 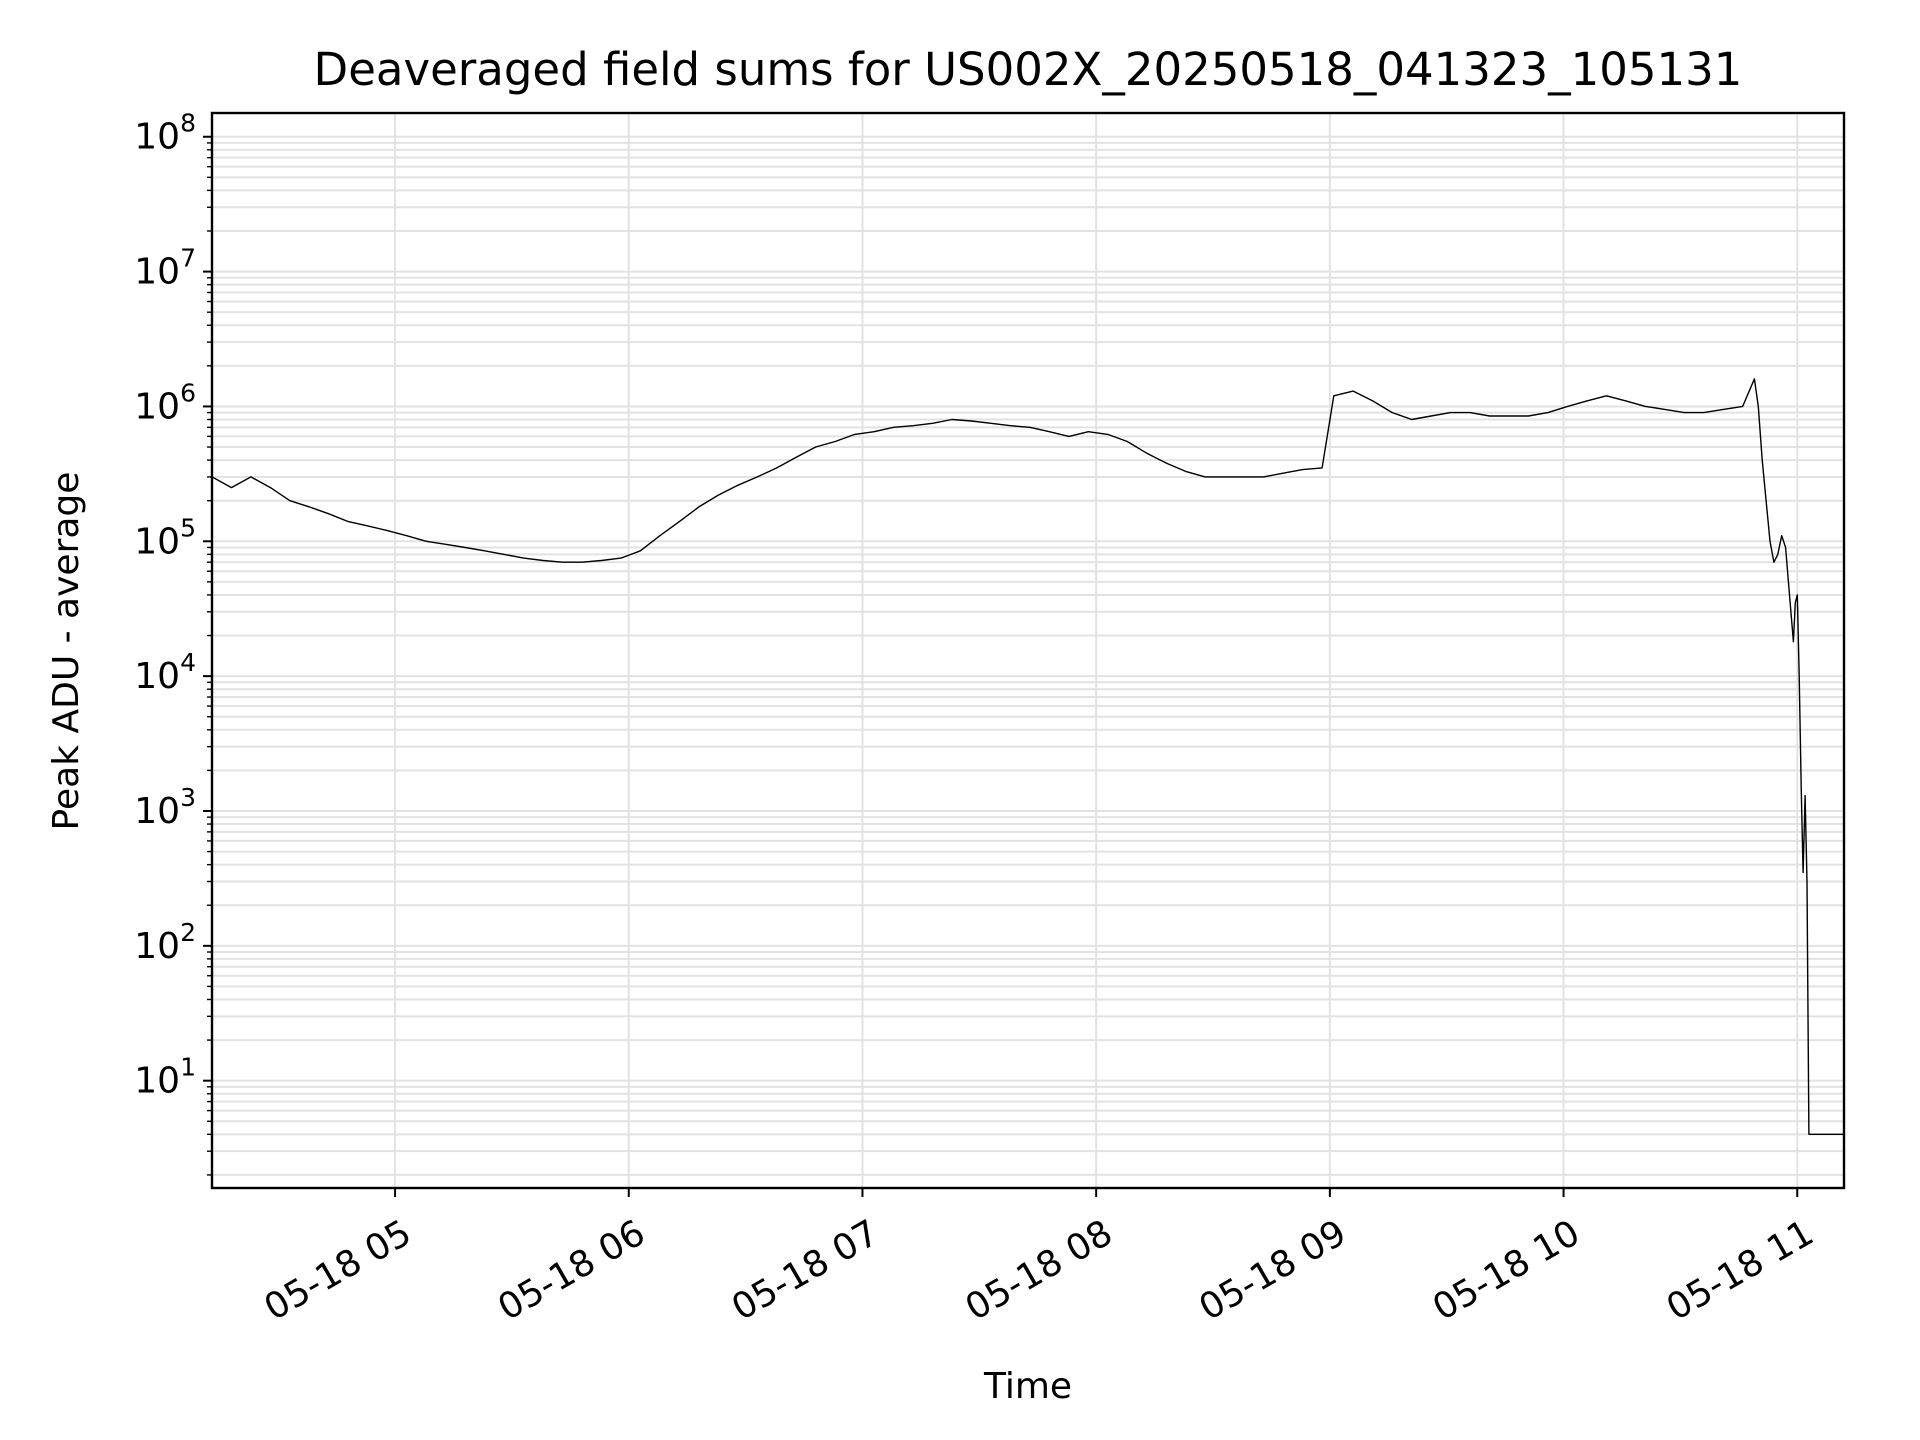 I want to click on y-tick-label: 10¹, so click(x=165, y=1077).